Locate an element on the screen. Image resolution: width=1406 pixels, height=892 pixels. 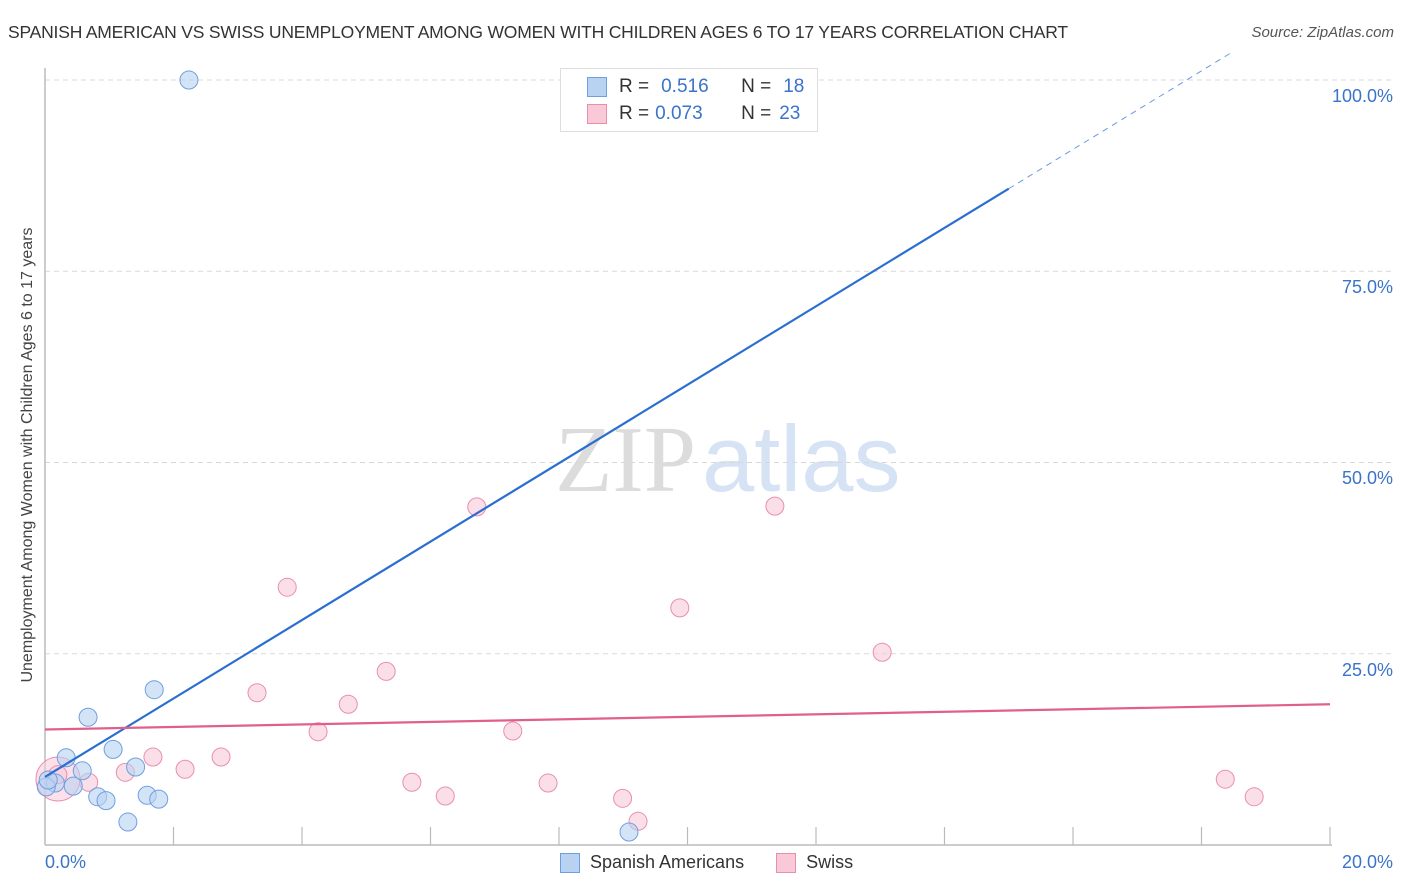
source-label: Source: ZipAtlas.com is located at coordinates (1322, 32).